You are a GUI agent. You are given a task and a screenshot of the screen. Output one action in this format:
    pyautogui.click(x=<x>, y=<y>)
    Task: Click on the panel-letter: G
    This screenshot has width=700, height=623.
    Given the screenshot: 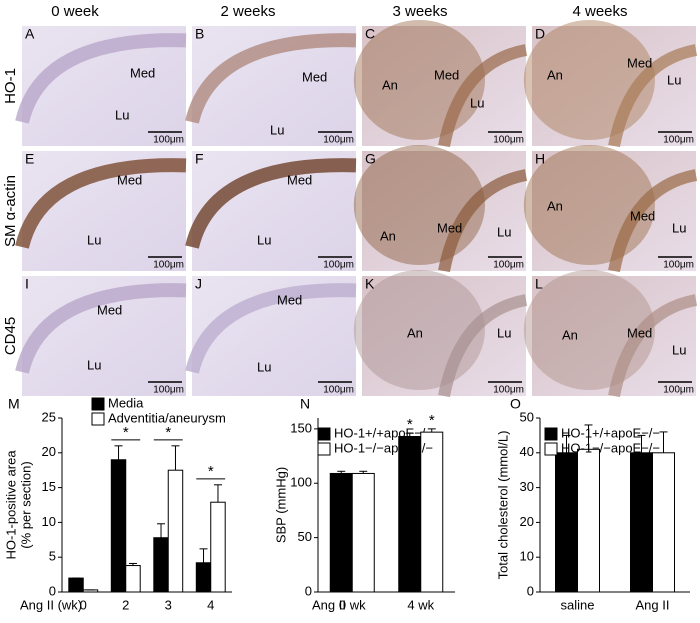 What is the action you would take?
    pyautogui.click(x=370, y=159)
    